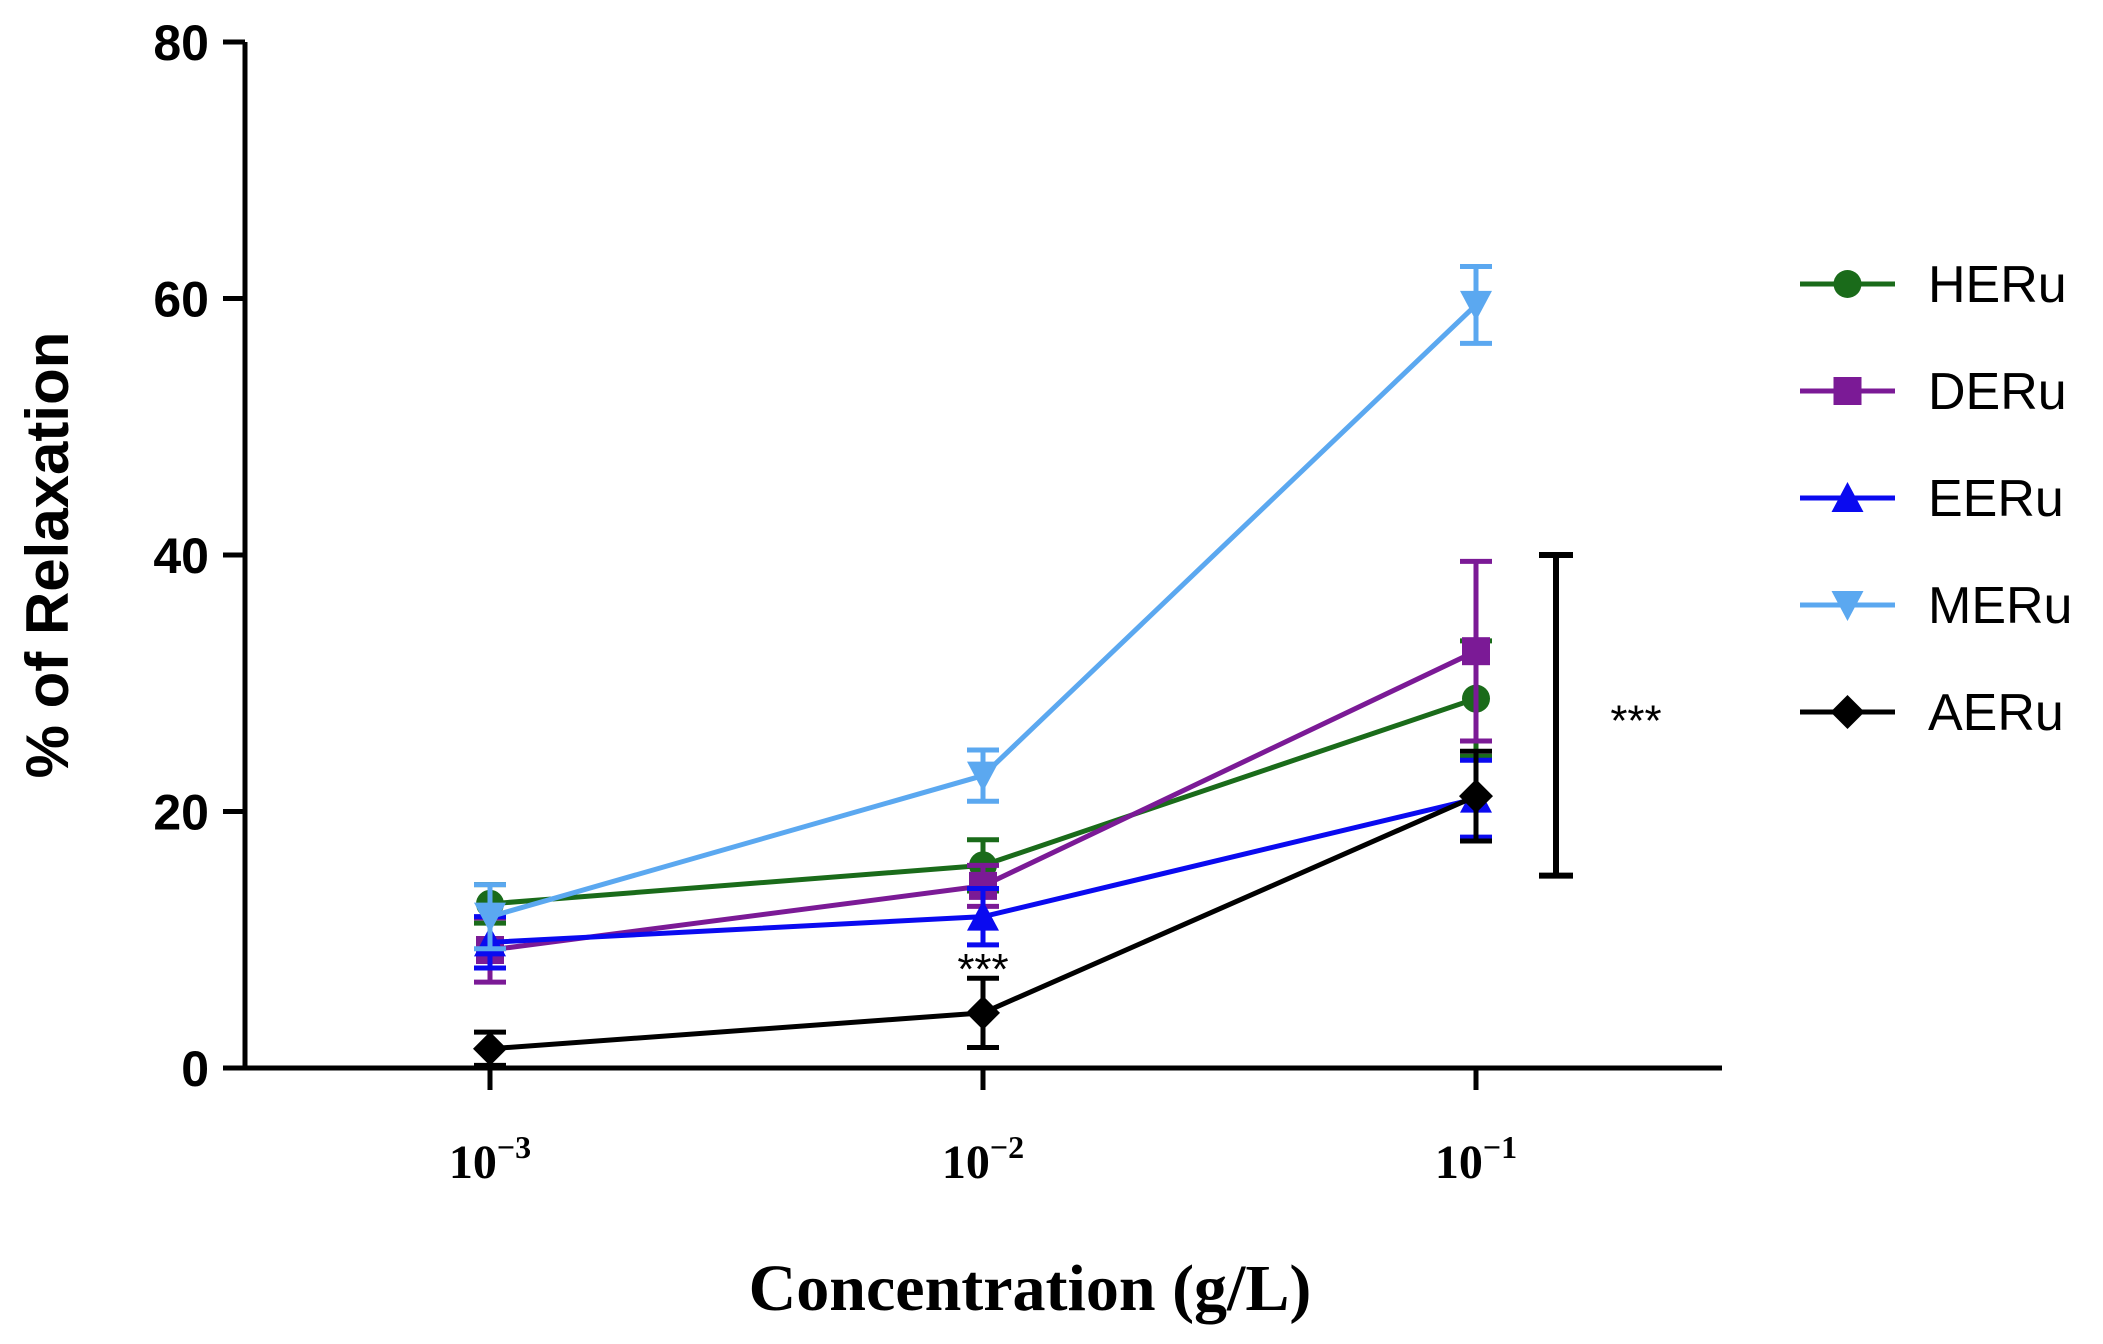 This screenshot has height=1344, width=2103. What do you see at coordinates (1997, 285) in the screenshot?
I see `legend-label: HERu` at bounding box center [1997, 285].